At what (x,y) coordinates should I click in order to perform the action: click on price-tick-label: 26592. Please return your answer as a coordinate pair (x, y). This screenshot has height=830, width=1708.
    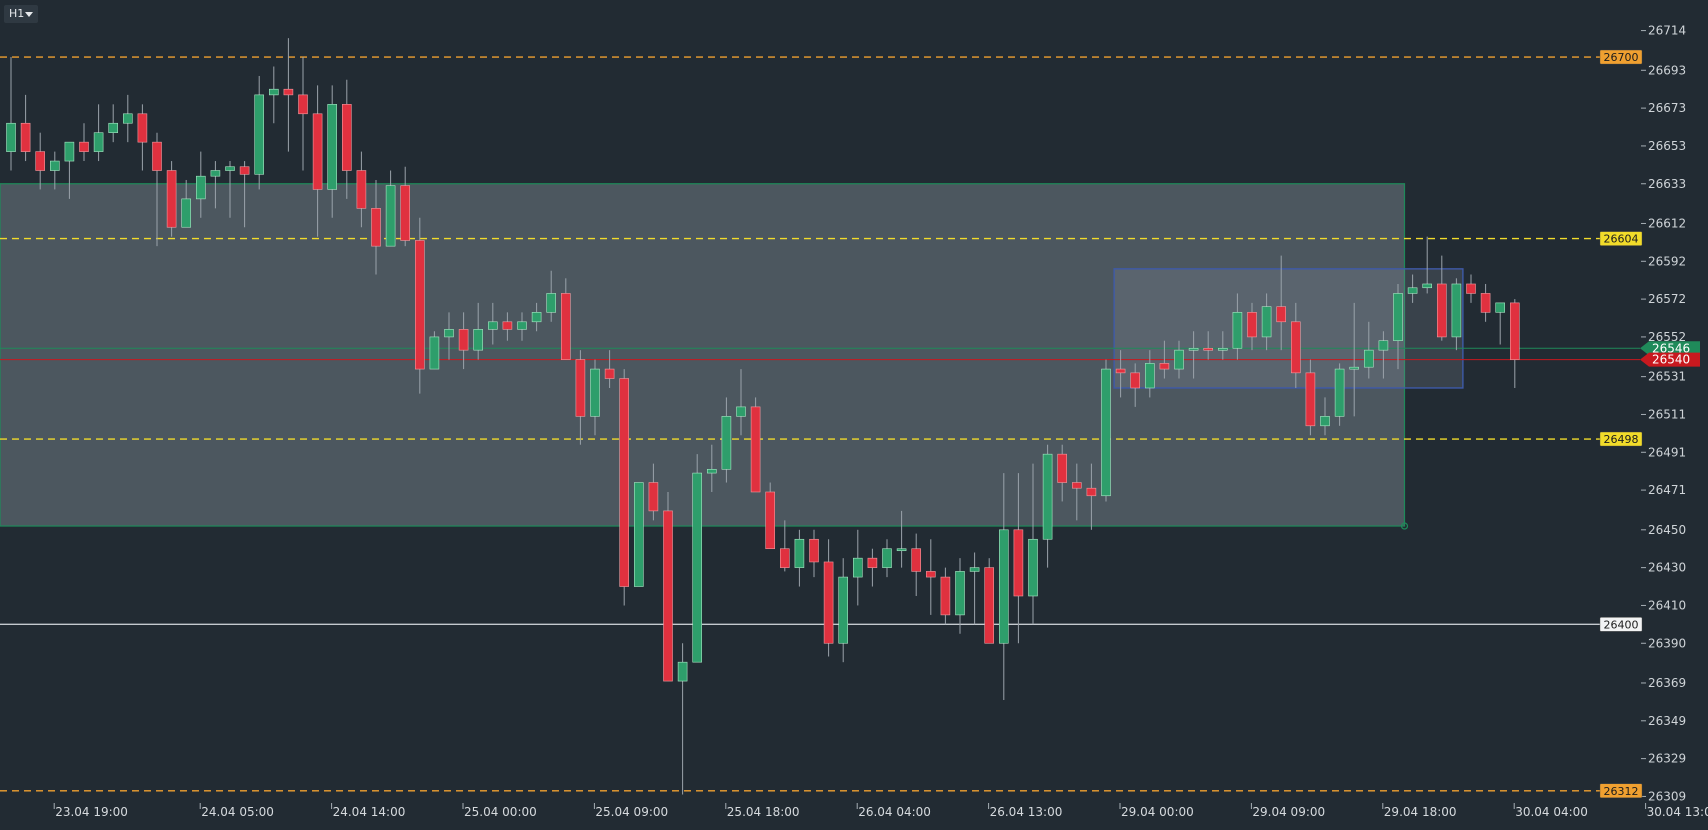
    Looking at the image, I should click on (1667, 261).